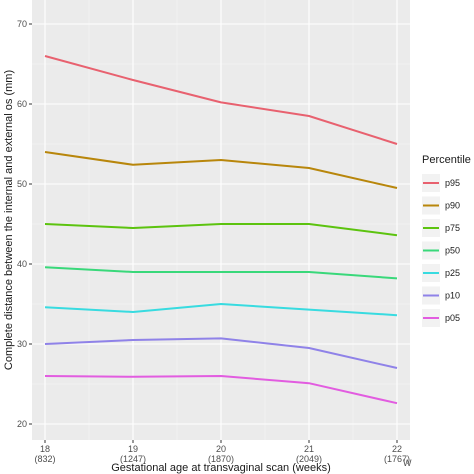  Describe the element at coordinates (133, 459) in the screenshot. I see `x-tick-sample-size: (1247)` at that location.